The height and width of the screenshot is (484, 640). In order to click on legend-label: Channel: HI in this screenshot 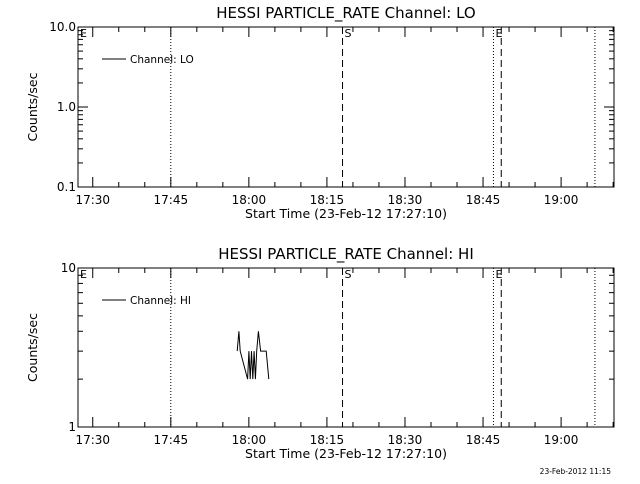, I will do `click(160, 301)`.